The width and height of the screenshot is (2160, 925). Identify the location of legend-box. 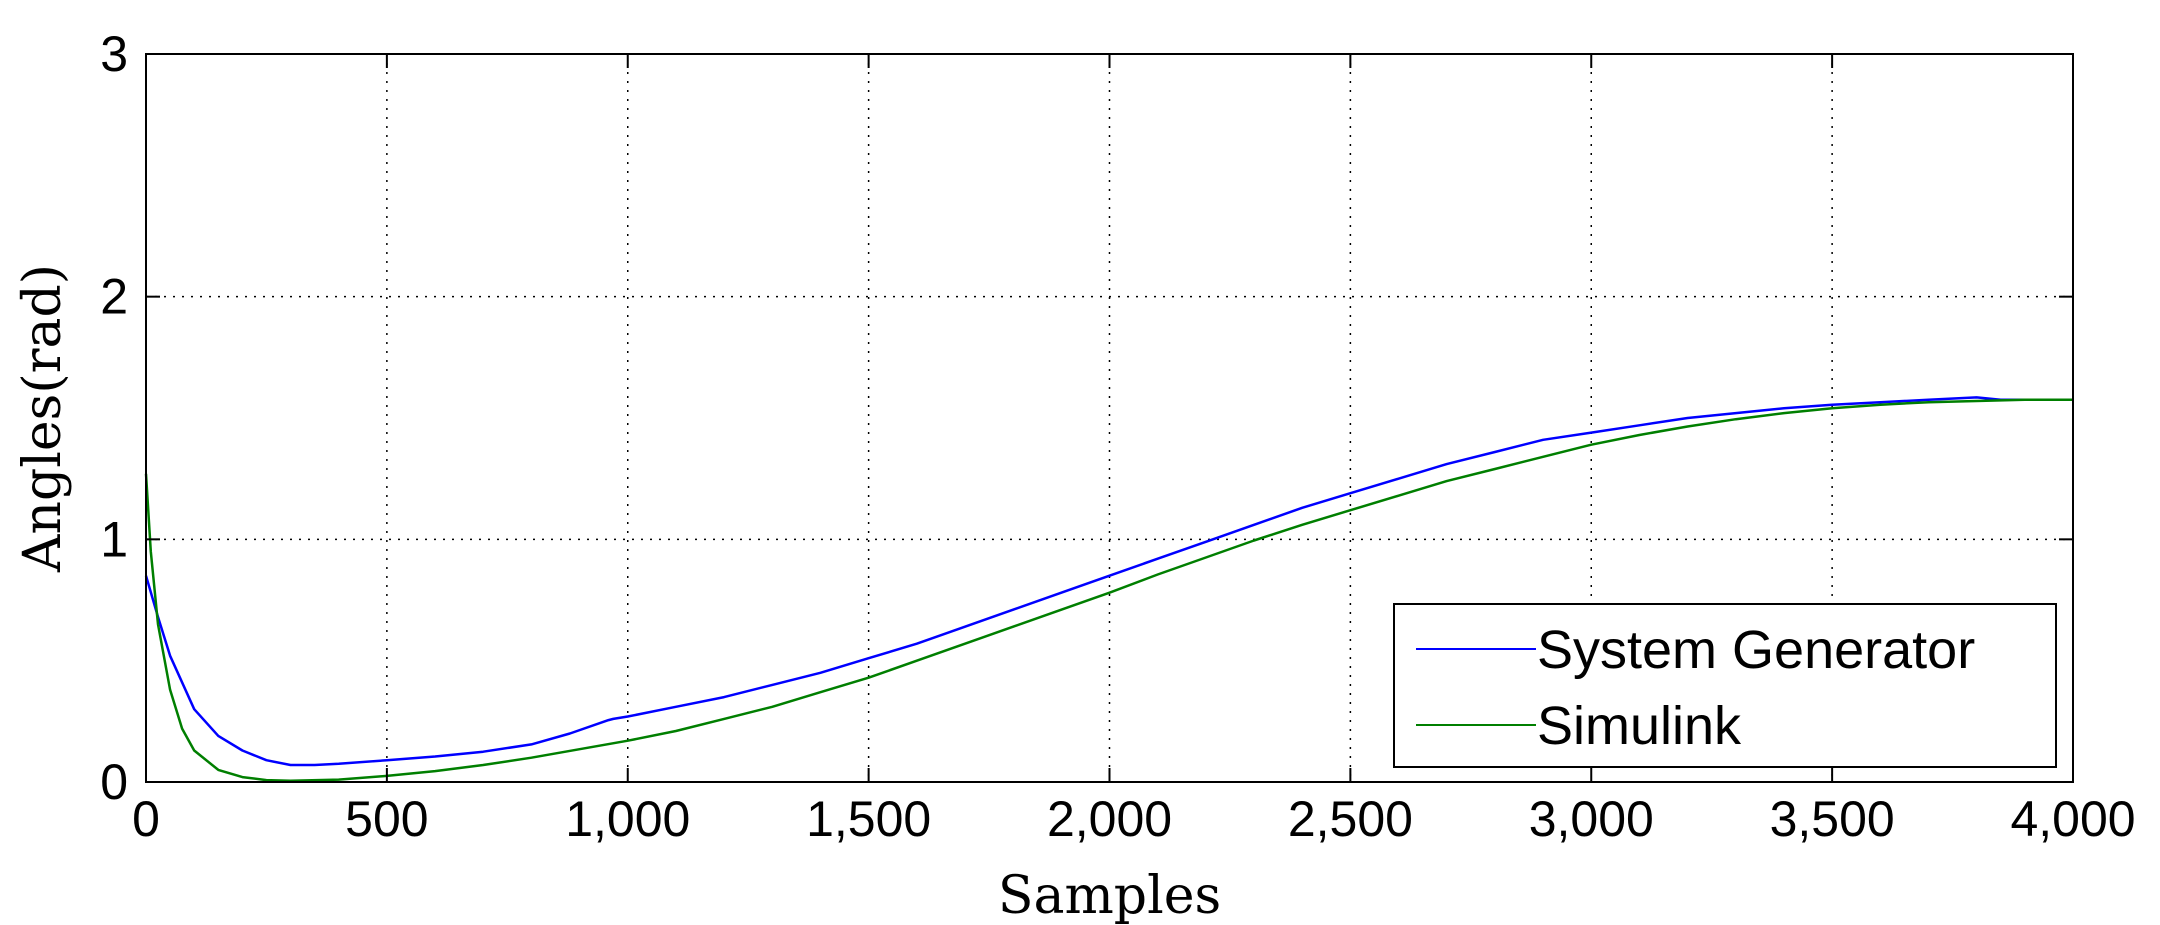
(1725, 685).